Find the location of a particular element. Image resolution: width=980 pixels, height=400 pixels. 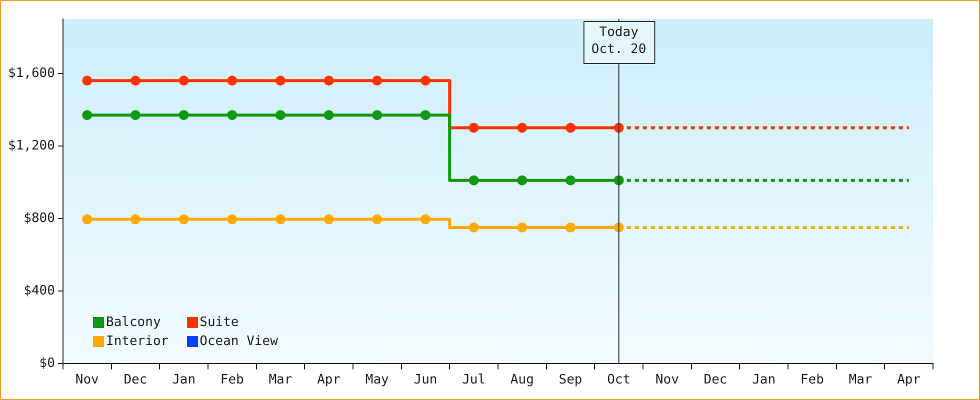

legend-label: Ocean View is located at coordinates (239, 341).